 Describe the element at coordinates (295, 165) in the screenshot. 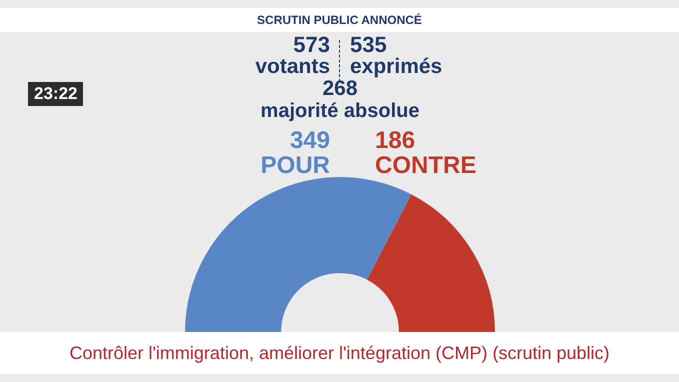

I see `slice-label: POUR` at that location.